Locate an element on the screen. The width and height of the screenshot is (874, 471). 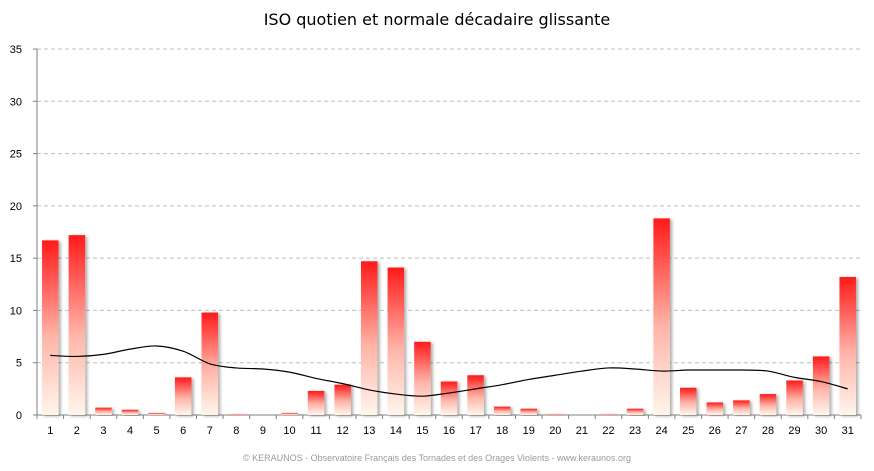
x-tick-label: 2 is located at coordinates (77, 431).